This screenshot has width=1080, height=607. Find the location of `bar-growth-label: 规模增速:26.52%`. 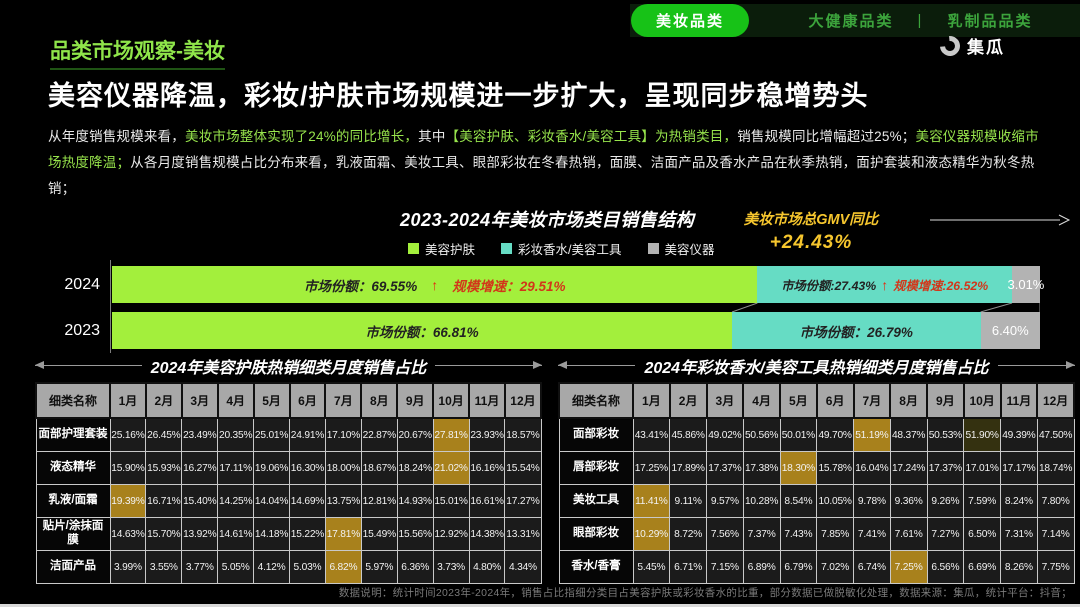

bar-growth-label: 规模增速:26.52% is located at coordinates (941, 285).